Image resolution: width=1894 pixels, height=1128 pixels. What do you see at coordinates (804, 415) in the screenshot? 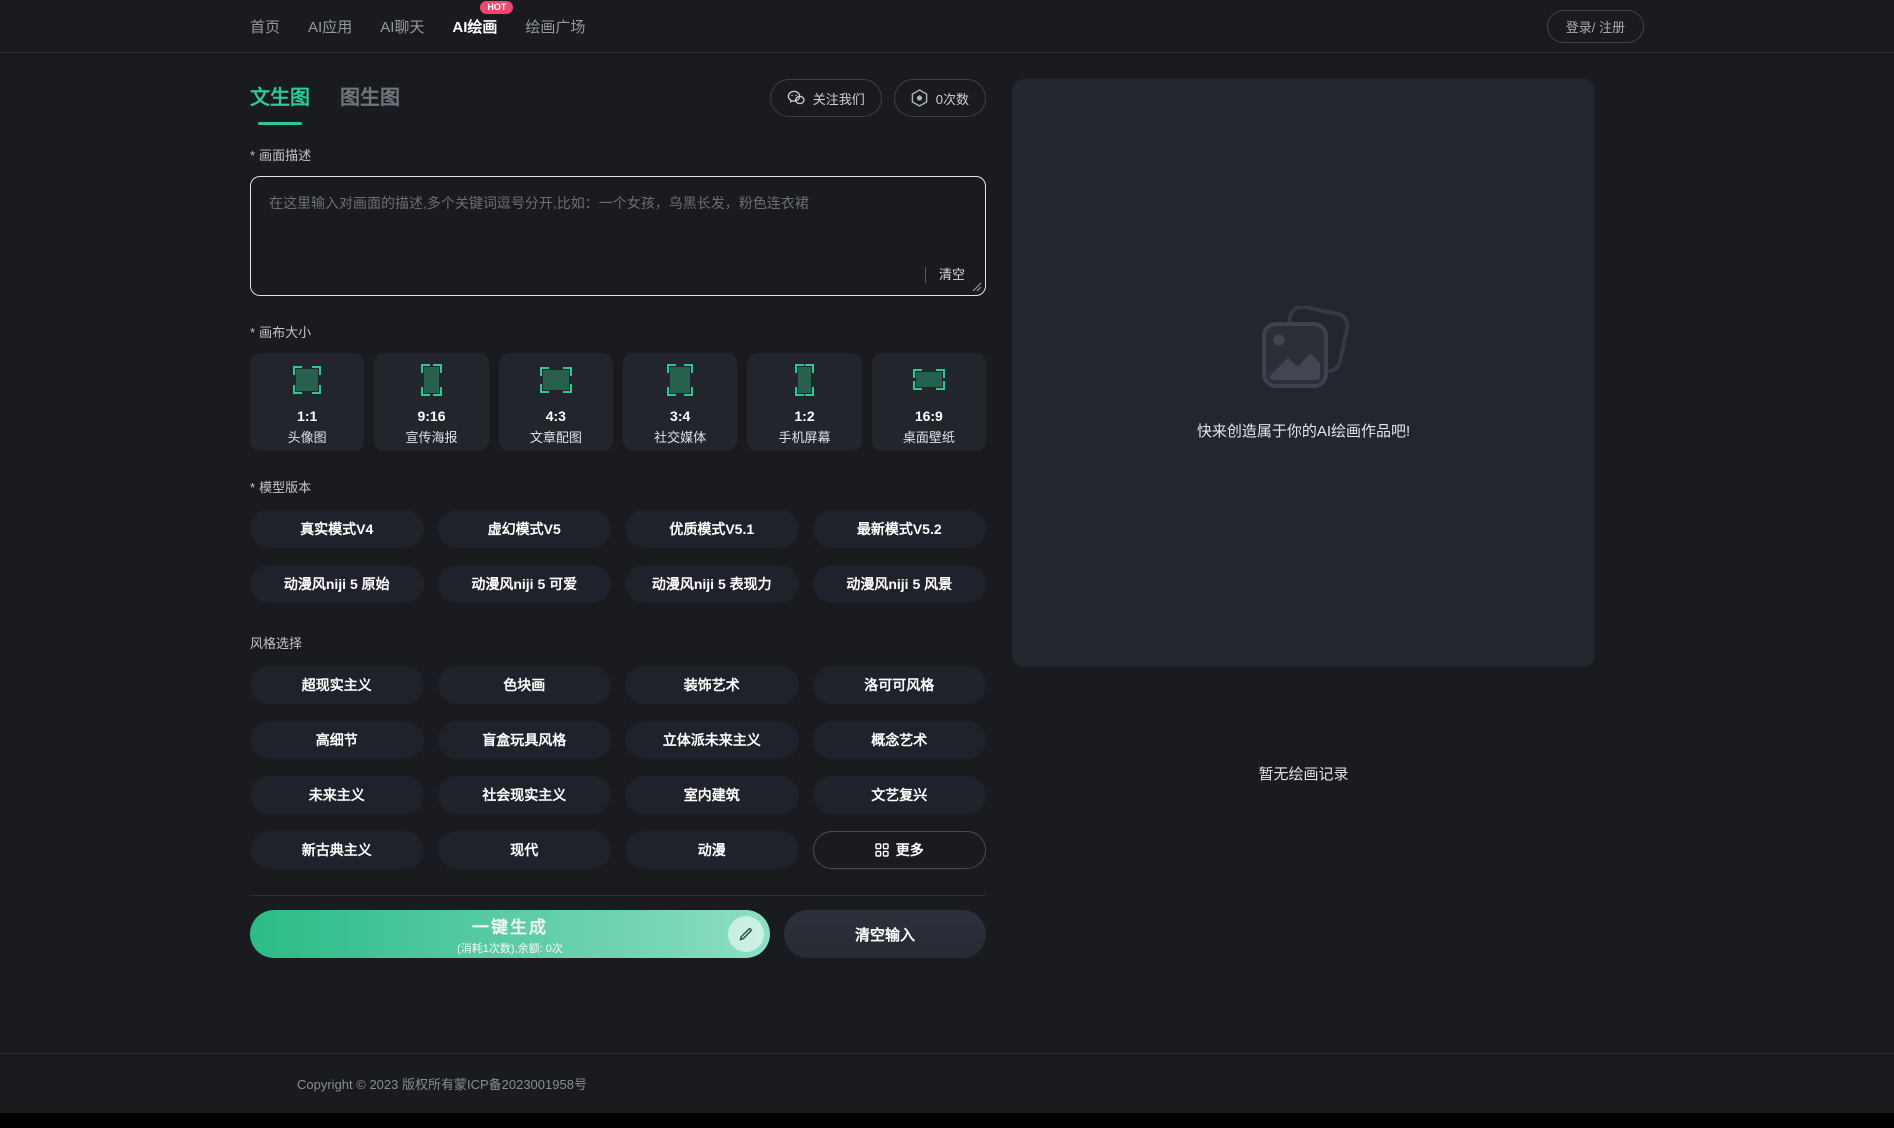
I see `size-ratio-label: 1:2` at bounding box center [804, 415].